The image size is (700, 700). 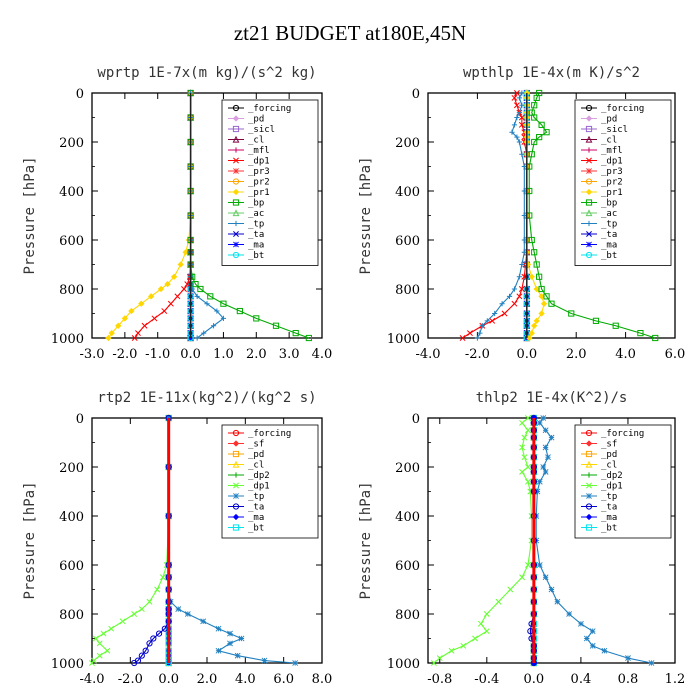 I want to click on y-tick-label: 600, so click(x=71, y=241).